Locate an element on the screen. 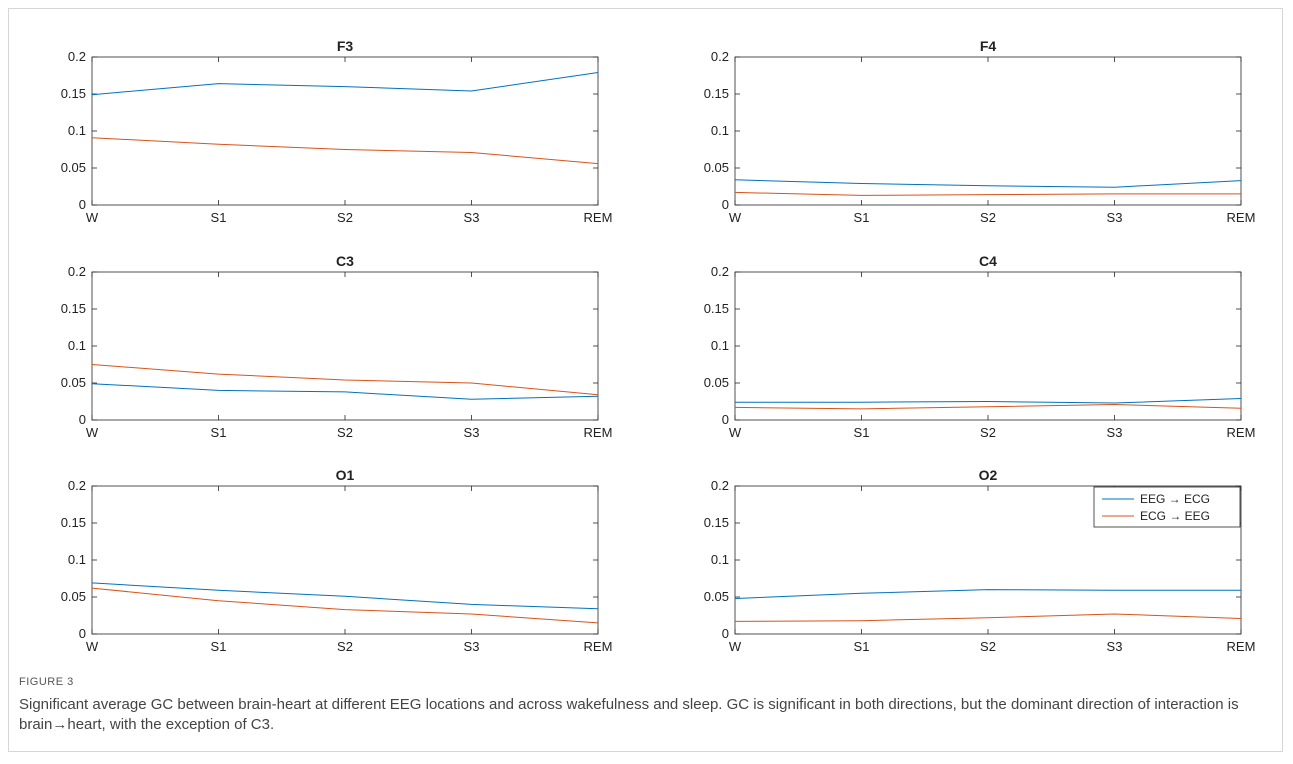 Image resolution: width=1293 pixels, height=764 pixels. panel-title: C3 is located at coordinates (345, 261).